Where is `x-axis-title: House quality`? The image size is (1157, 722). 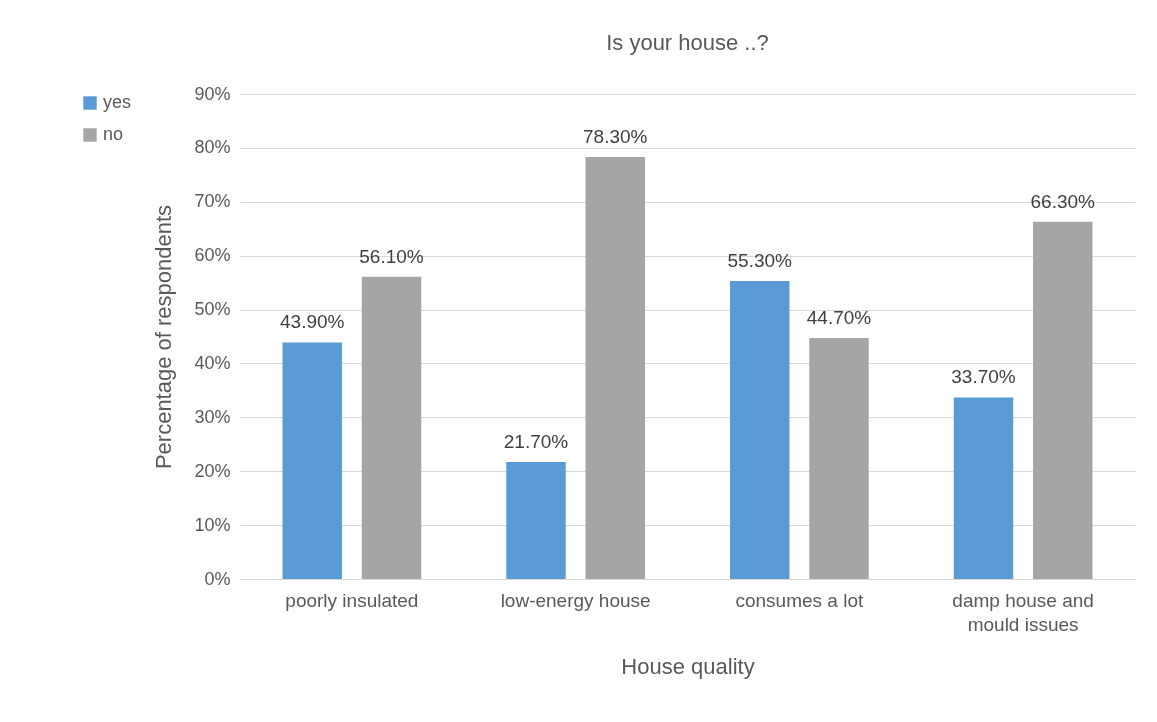 x-axis-title: House quality is located at coordinates (688, 666).